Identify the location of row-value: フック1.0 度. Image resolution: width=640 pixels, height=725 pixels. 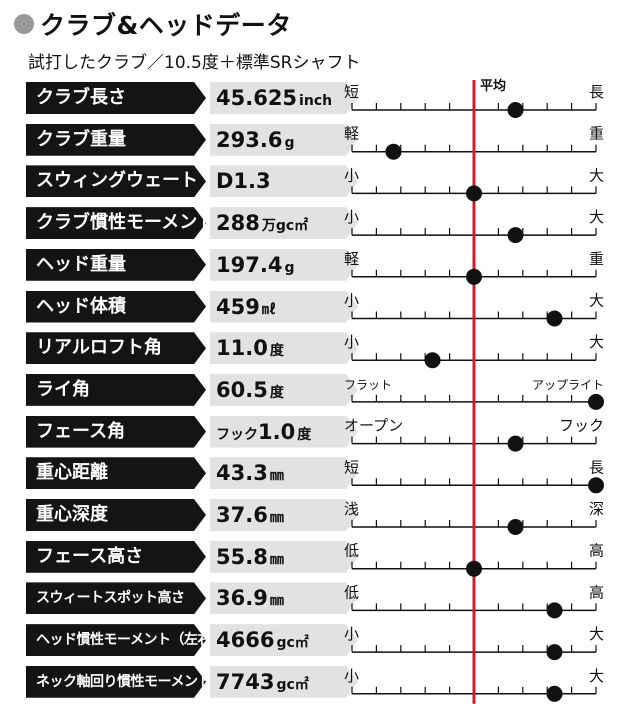
(284, 431).